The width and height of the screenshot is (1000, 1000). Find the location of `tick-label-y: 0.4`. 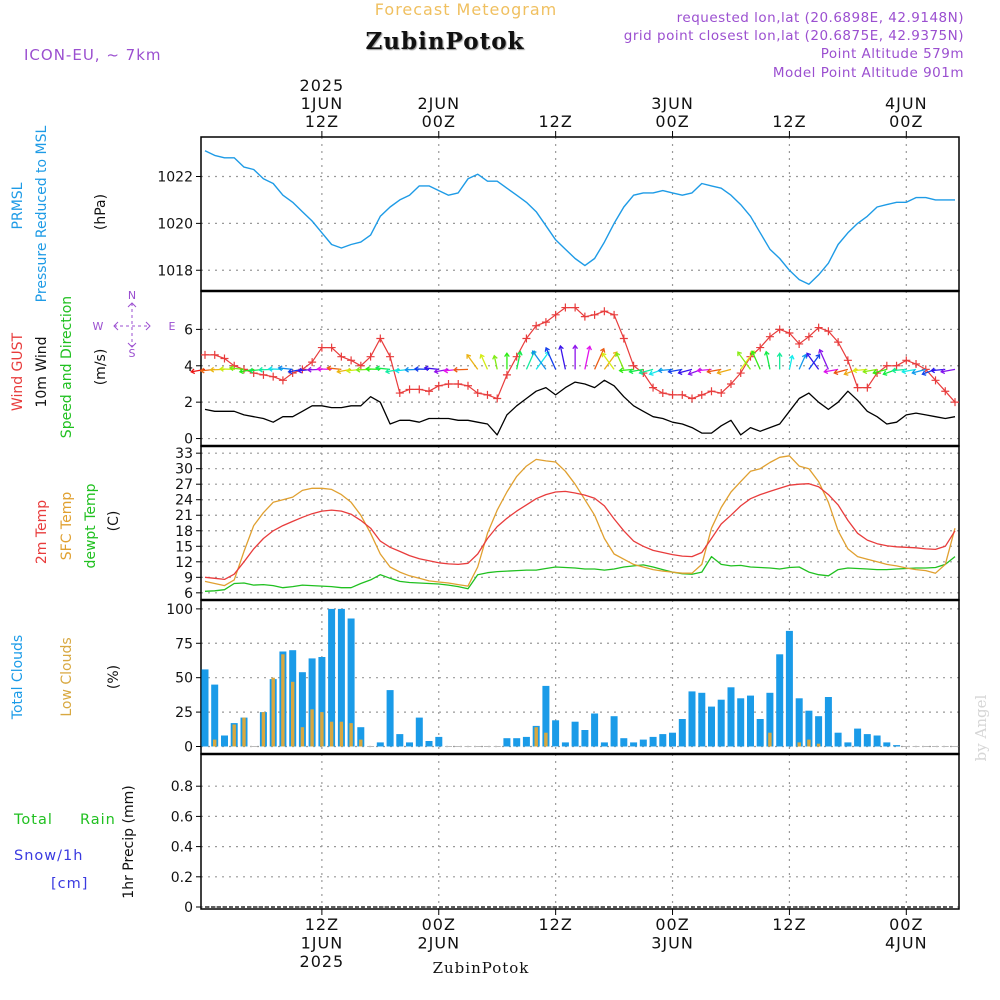

tick-label-y: 0.4 is located at coordinates (182, 848).